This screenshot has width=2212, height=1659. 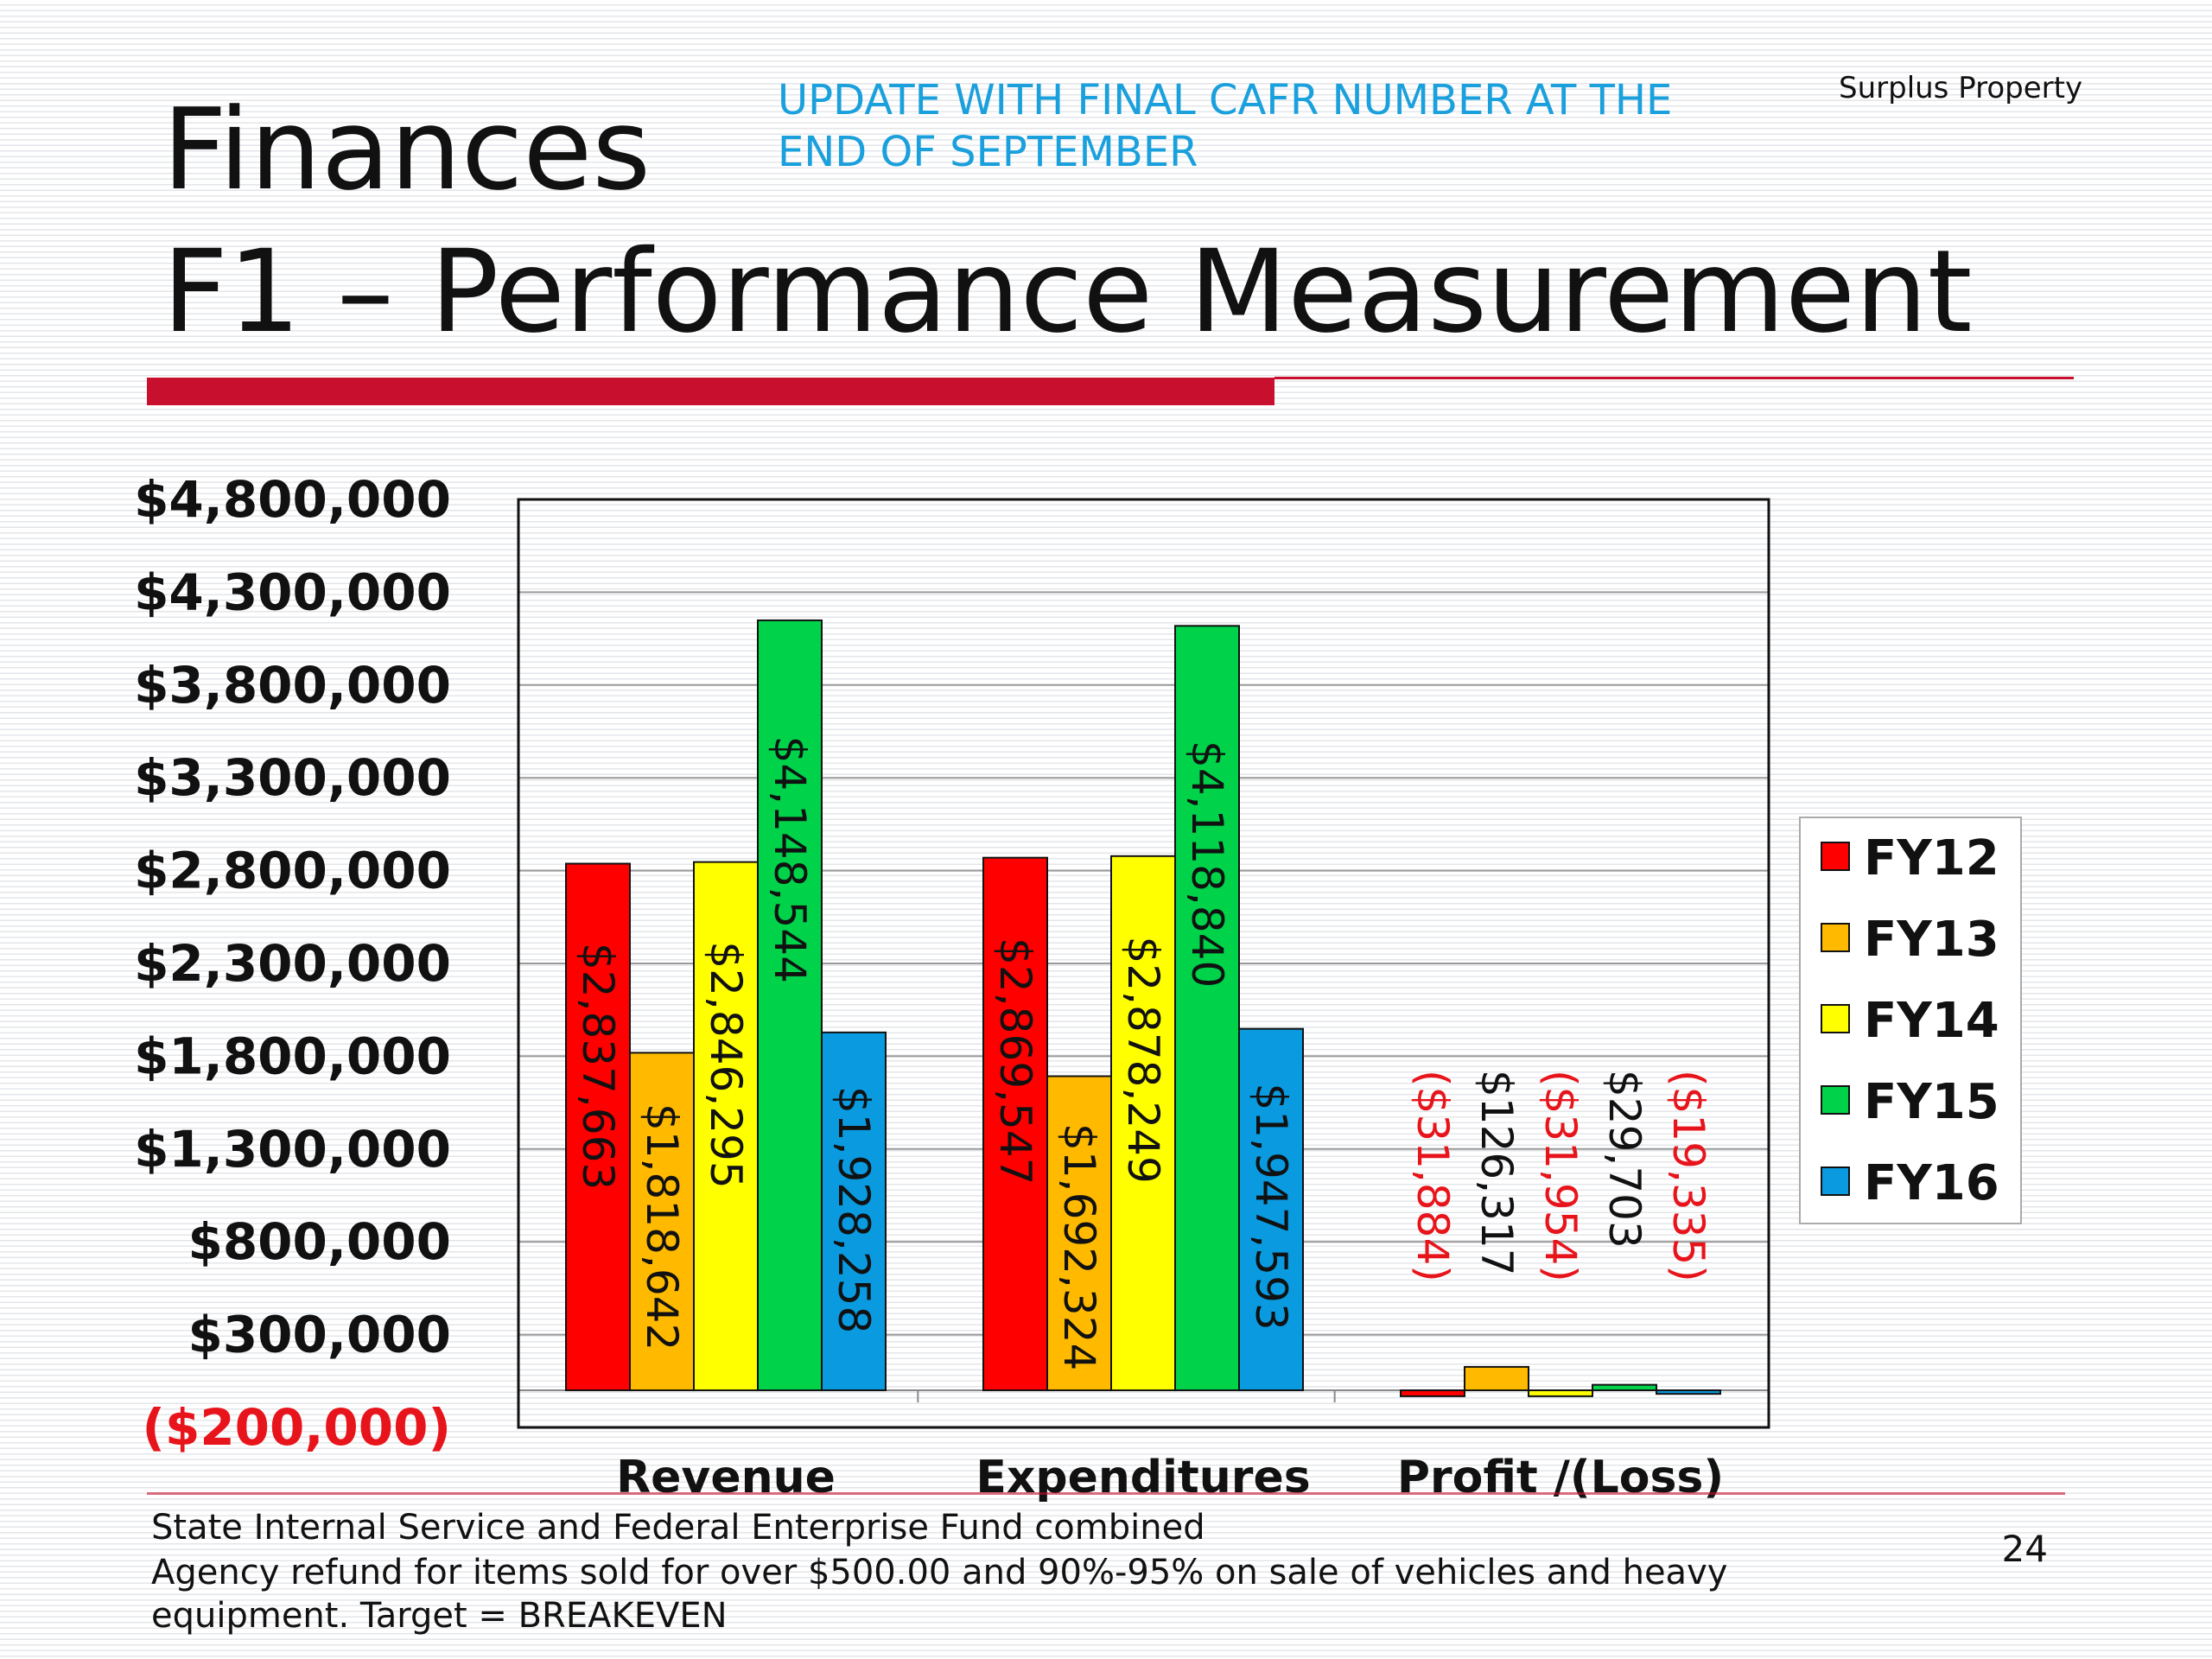 I want to click on y-tick-label: $2,800,000, so click(x=292, y=871).